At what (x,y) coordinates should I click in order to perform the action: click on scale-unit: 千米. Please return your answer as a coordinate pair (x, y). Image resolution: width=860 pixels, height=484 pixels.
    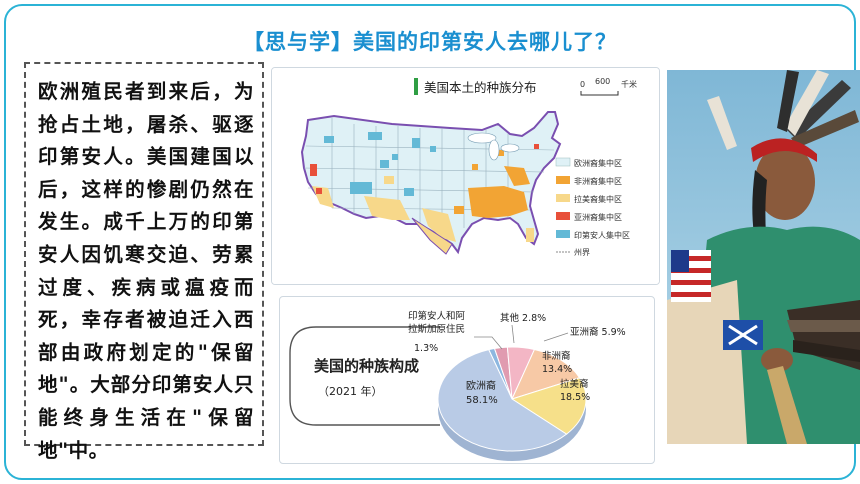
    Looking at the image, I should click on (629, 84).